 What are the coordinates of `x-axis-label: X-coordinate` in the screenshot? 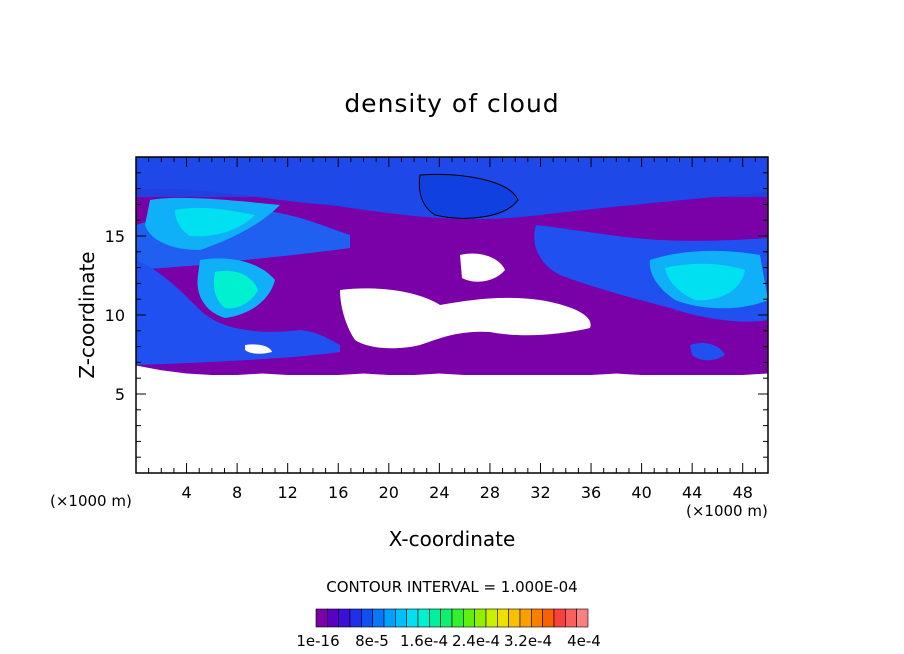 It's located at (452, 539).